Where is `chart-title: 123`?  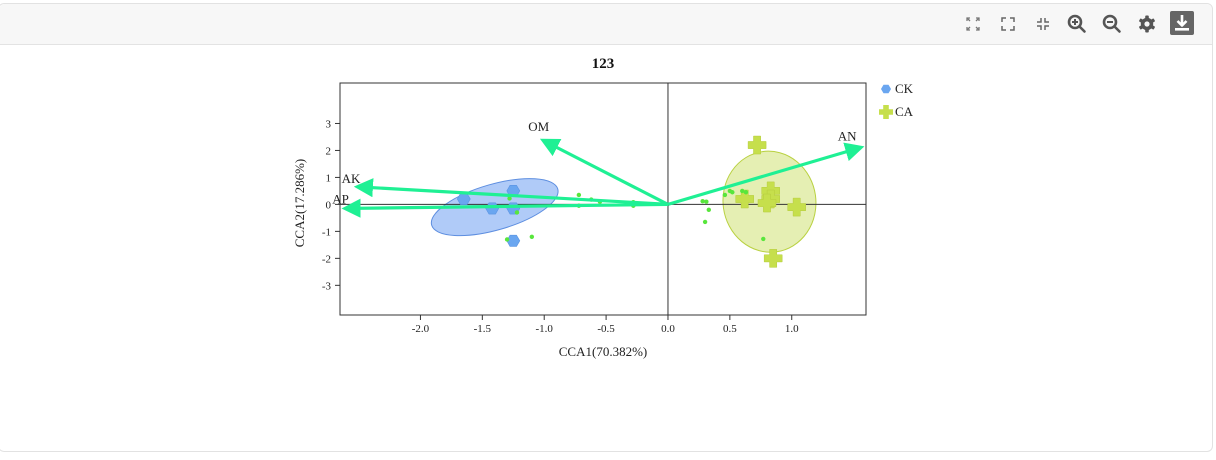
chart-title: 123 is located at coordinates (603, 64).